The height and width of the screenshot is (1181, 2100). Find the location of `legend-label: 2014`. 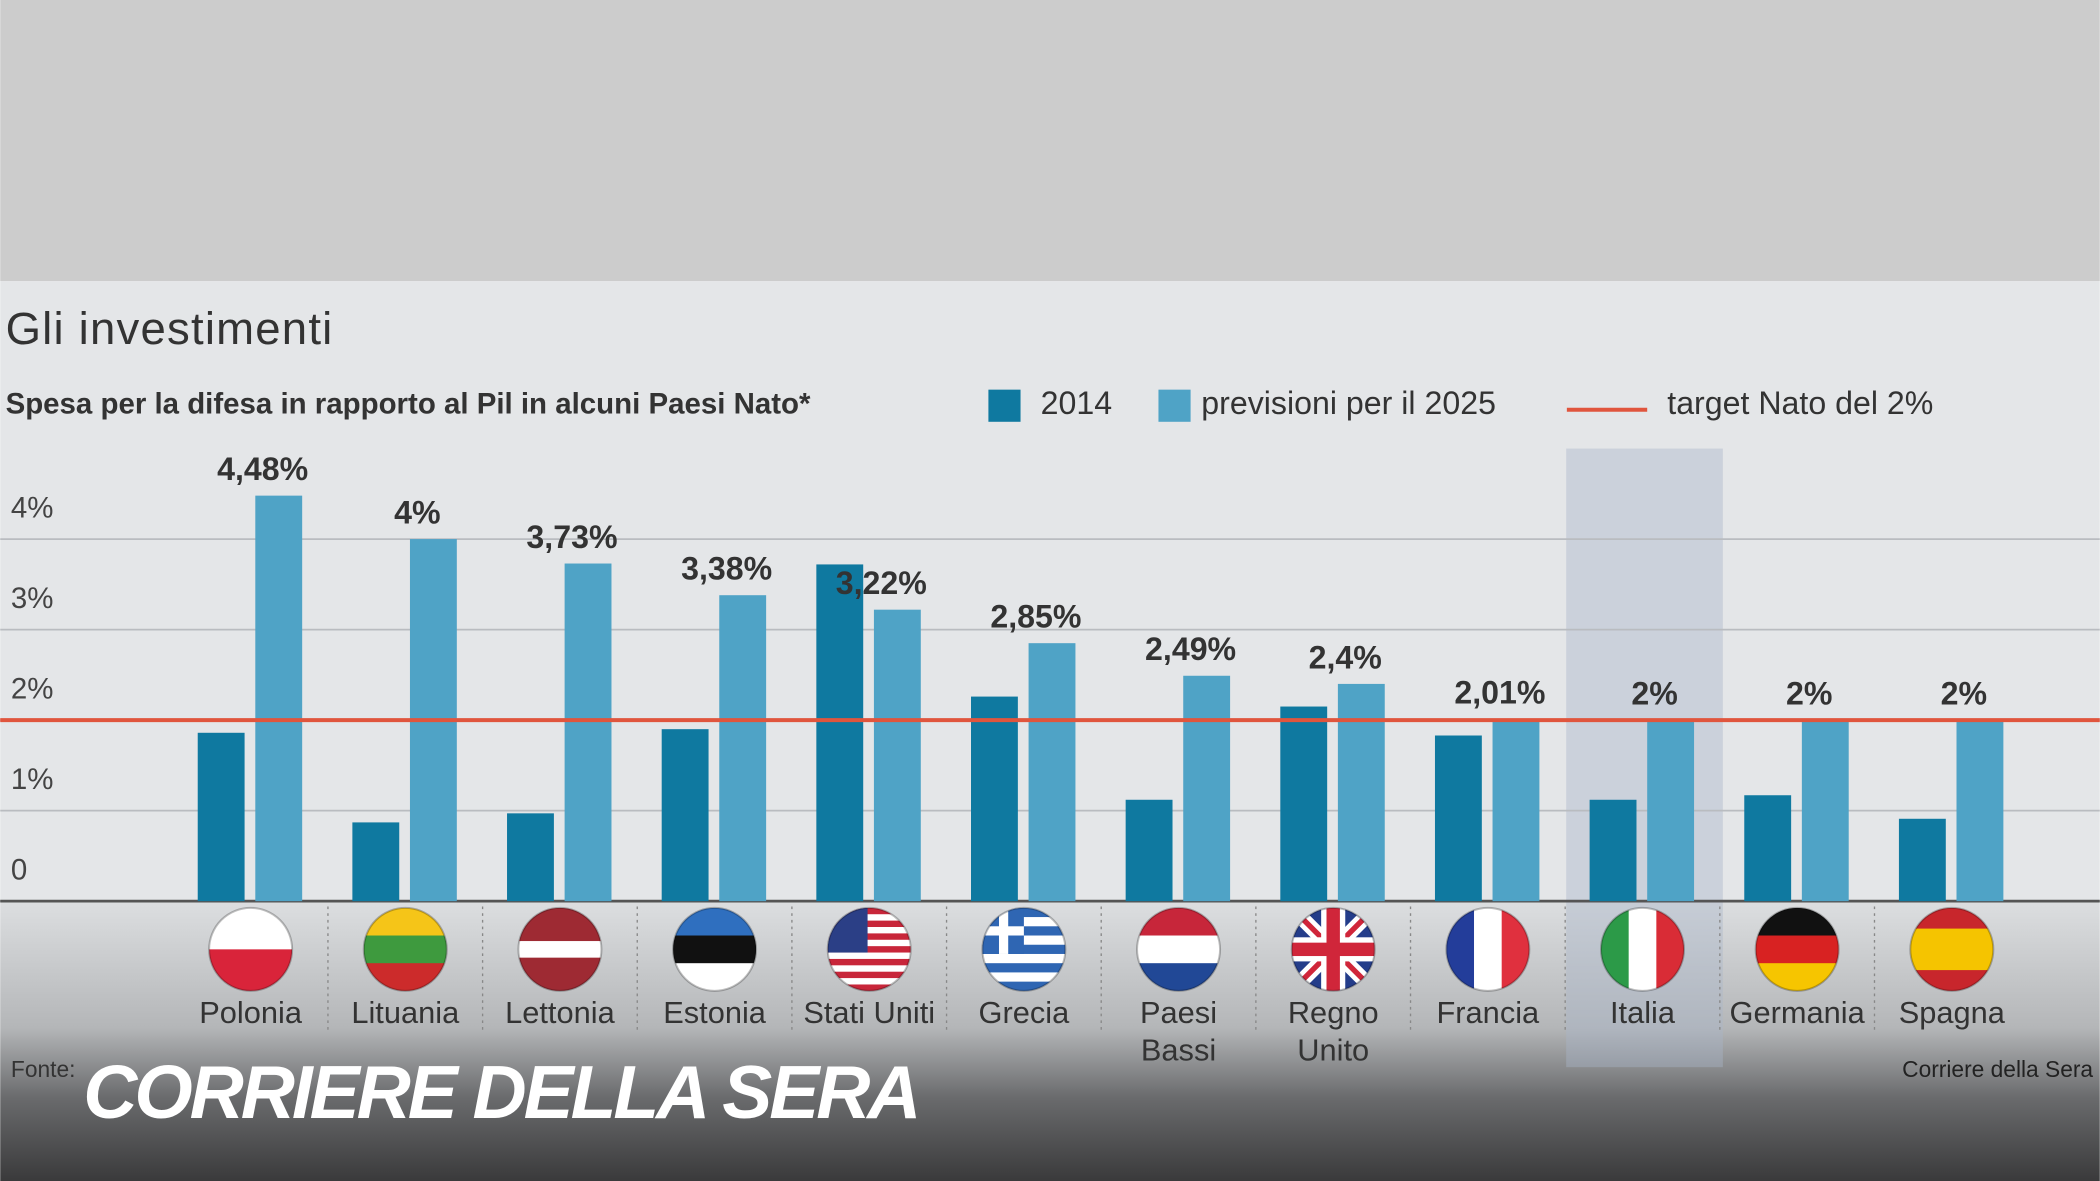

legend-label: 2014 is located at coordinates (1076, 403).